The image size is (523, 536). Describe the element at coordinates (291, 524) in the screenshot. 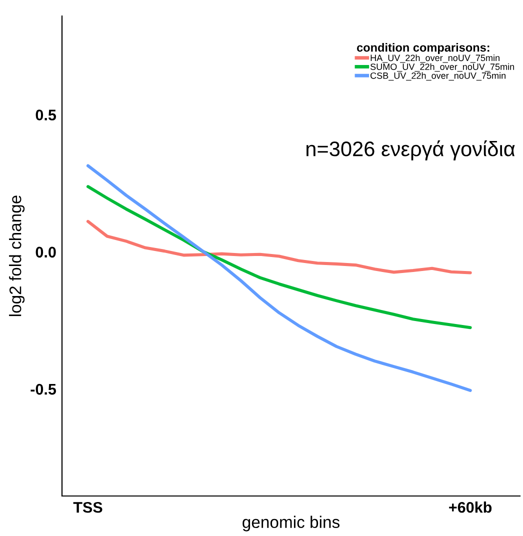

I see `x-axis-title: genomic bins` at that location.